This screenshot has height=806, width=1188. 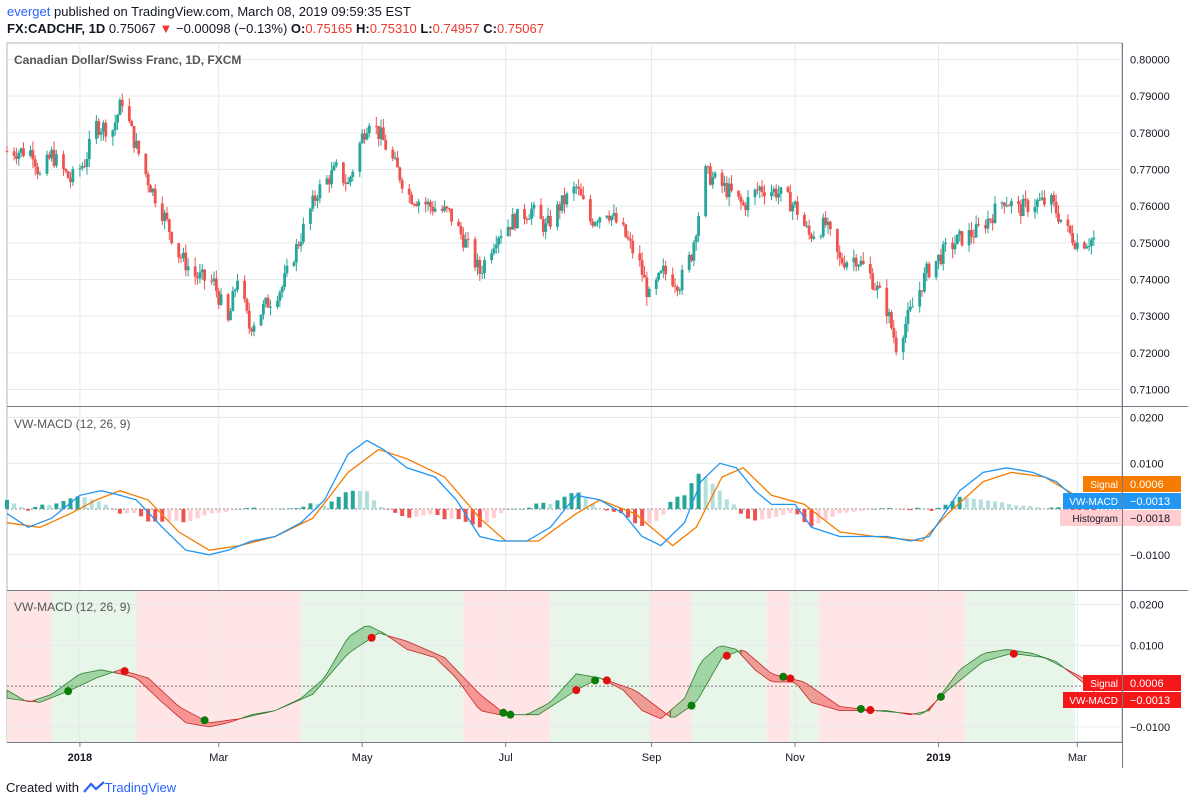 What do you see at coordinates (1091, 518) in the screenshot?
I see `macd-histogram-label-bg` at bounding box center [1091, 518].